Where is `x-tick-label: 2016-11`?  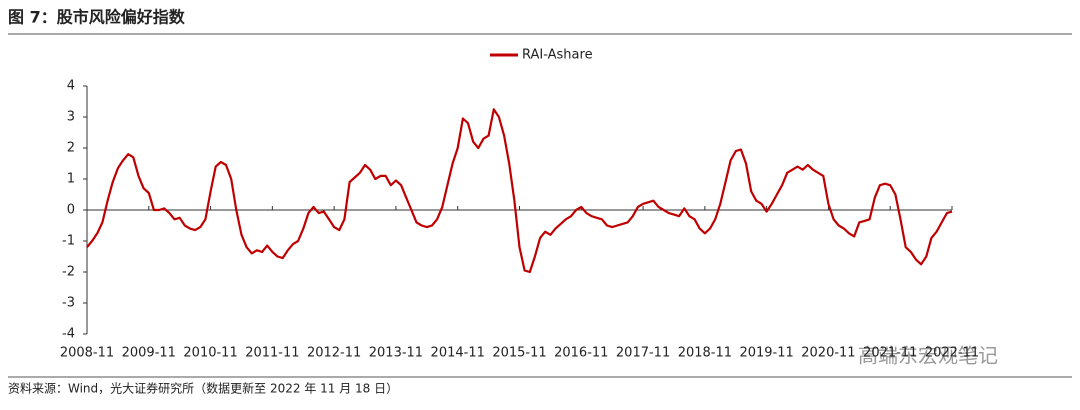
x-tick-label: 2016-11 is located at coordinates (581, 353).